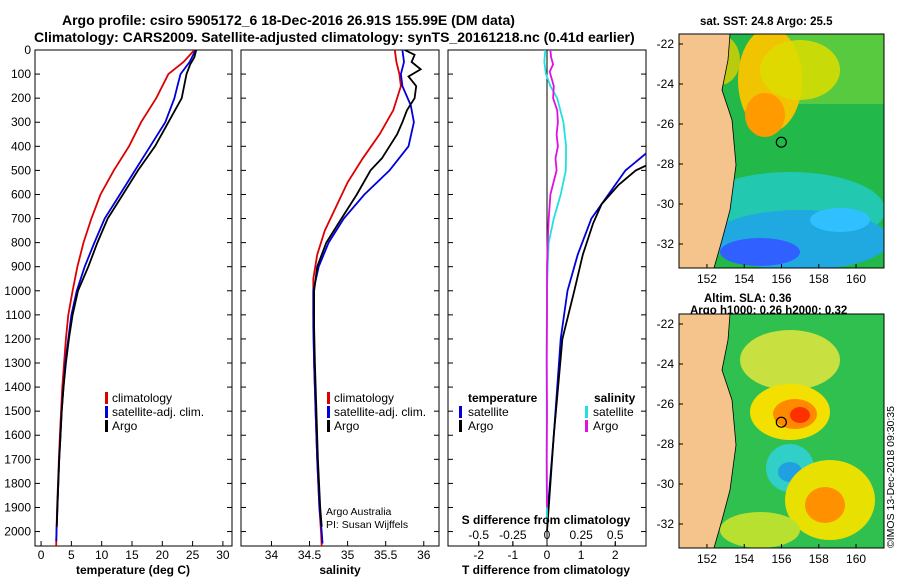 Image resolution: width=900 pixels, height=580 pixels. I want to click on legend-s-satellite: satellite, so click(613, 412).